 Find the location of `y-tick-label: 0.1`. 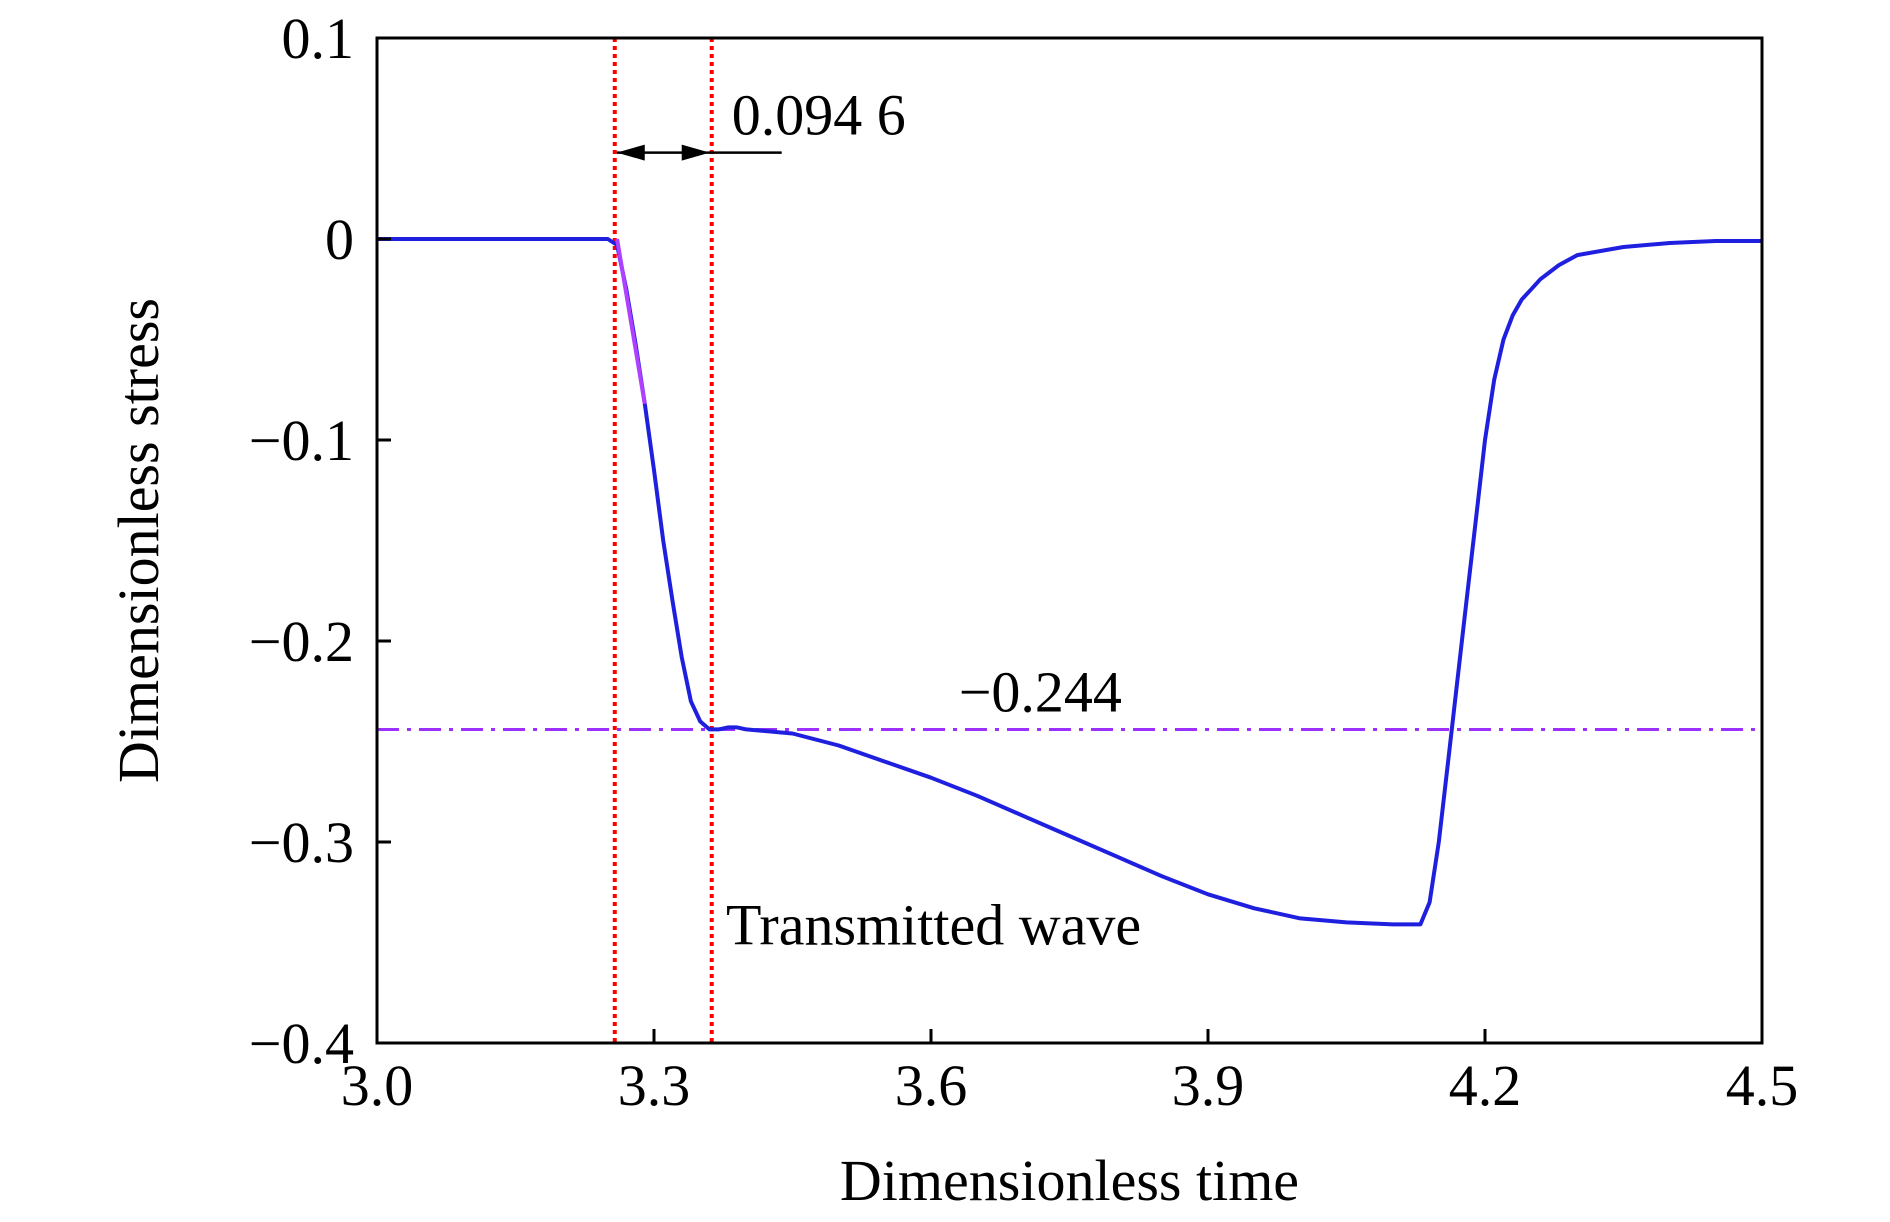

y-tick-label: 0.1 is located at coordinates (318, 38).